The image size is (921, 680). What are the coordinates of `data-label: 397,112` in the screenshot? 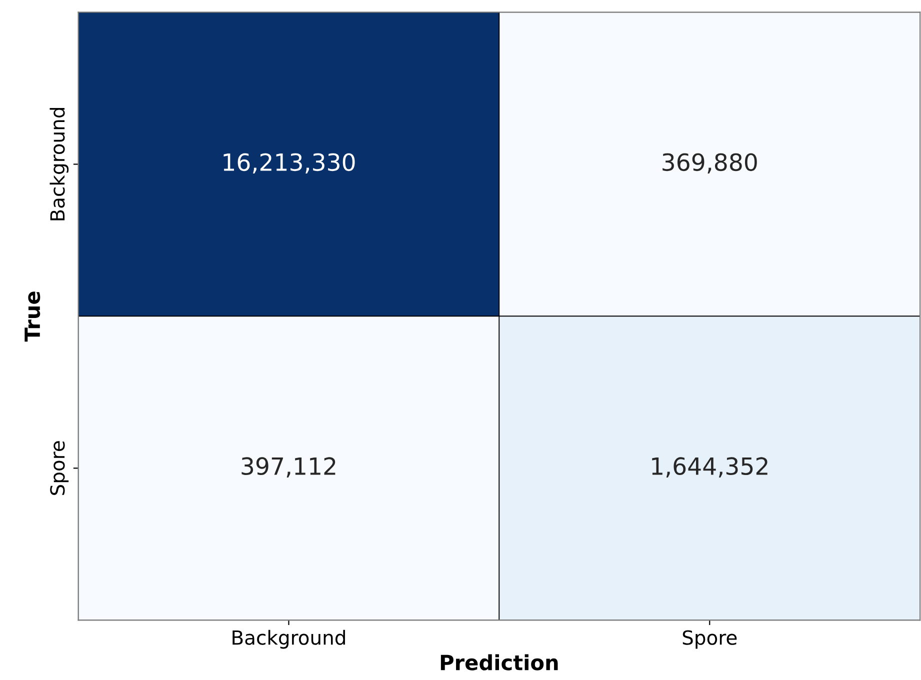 It's located at (289, 467).